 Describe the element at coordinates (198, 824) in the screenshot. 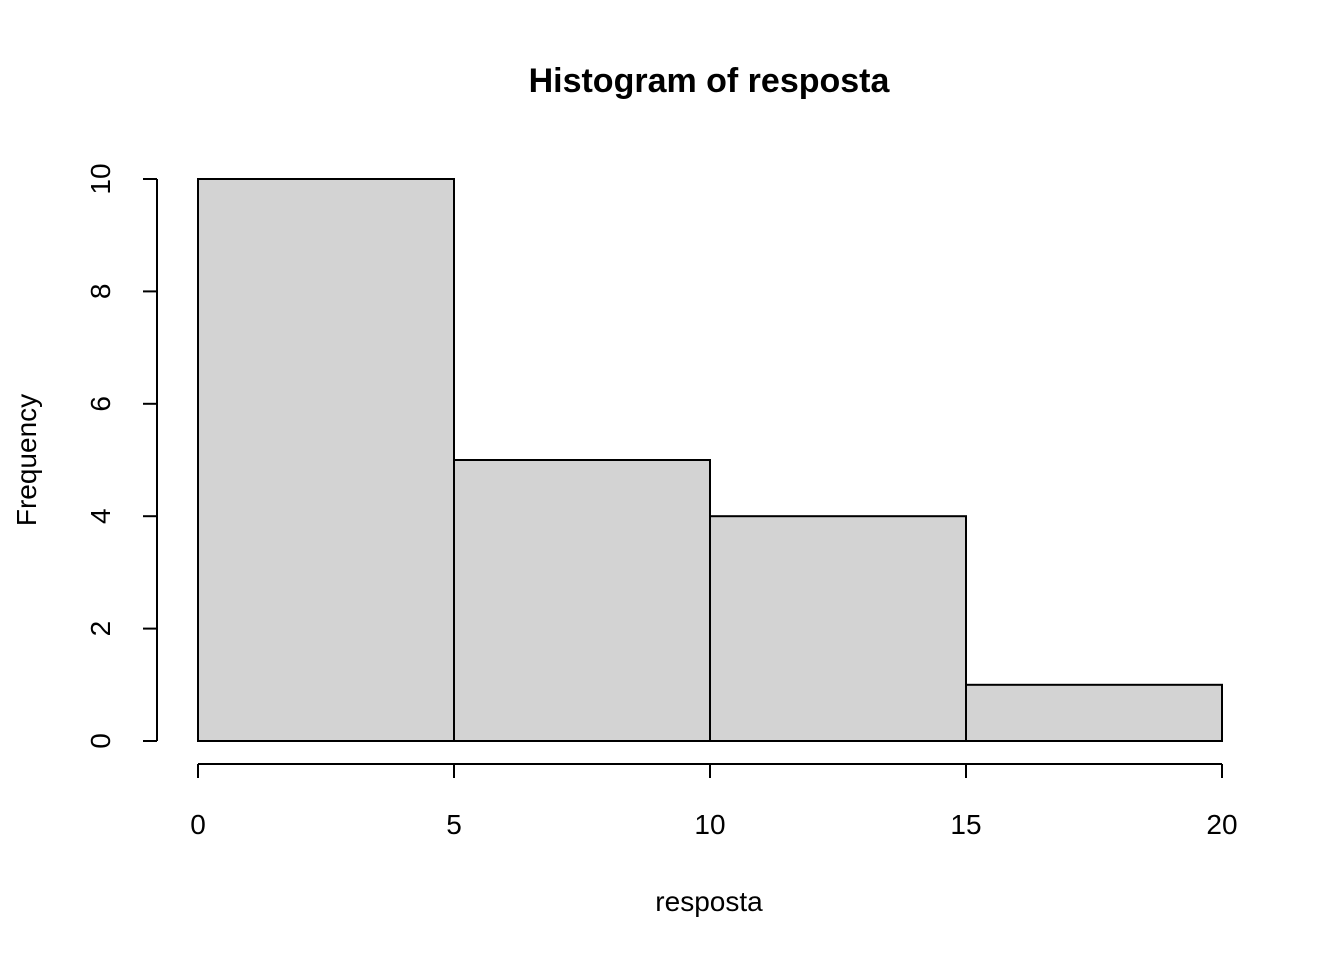

I see `x-tick-label-0: 0` at that location.